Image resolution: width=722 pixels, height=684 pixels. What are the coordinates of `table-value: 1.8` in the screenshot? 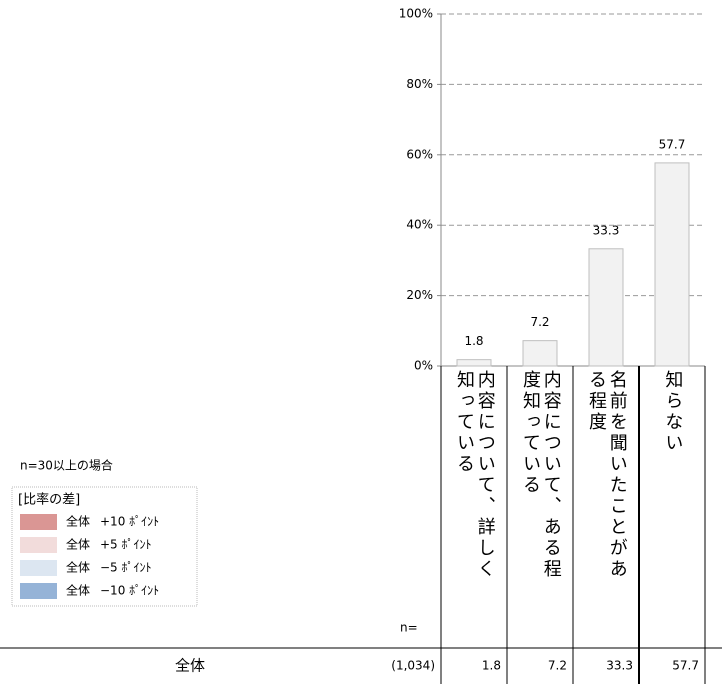 It's located at (491, 666).